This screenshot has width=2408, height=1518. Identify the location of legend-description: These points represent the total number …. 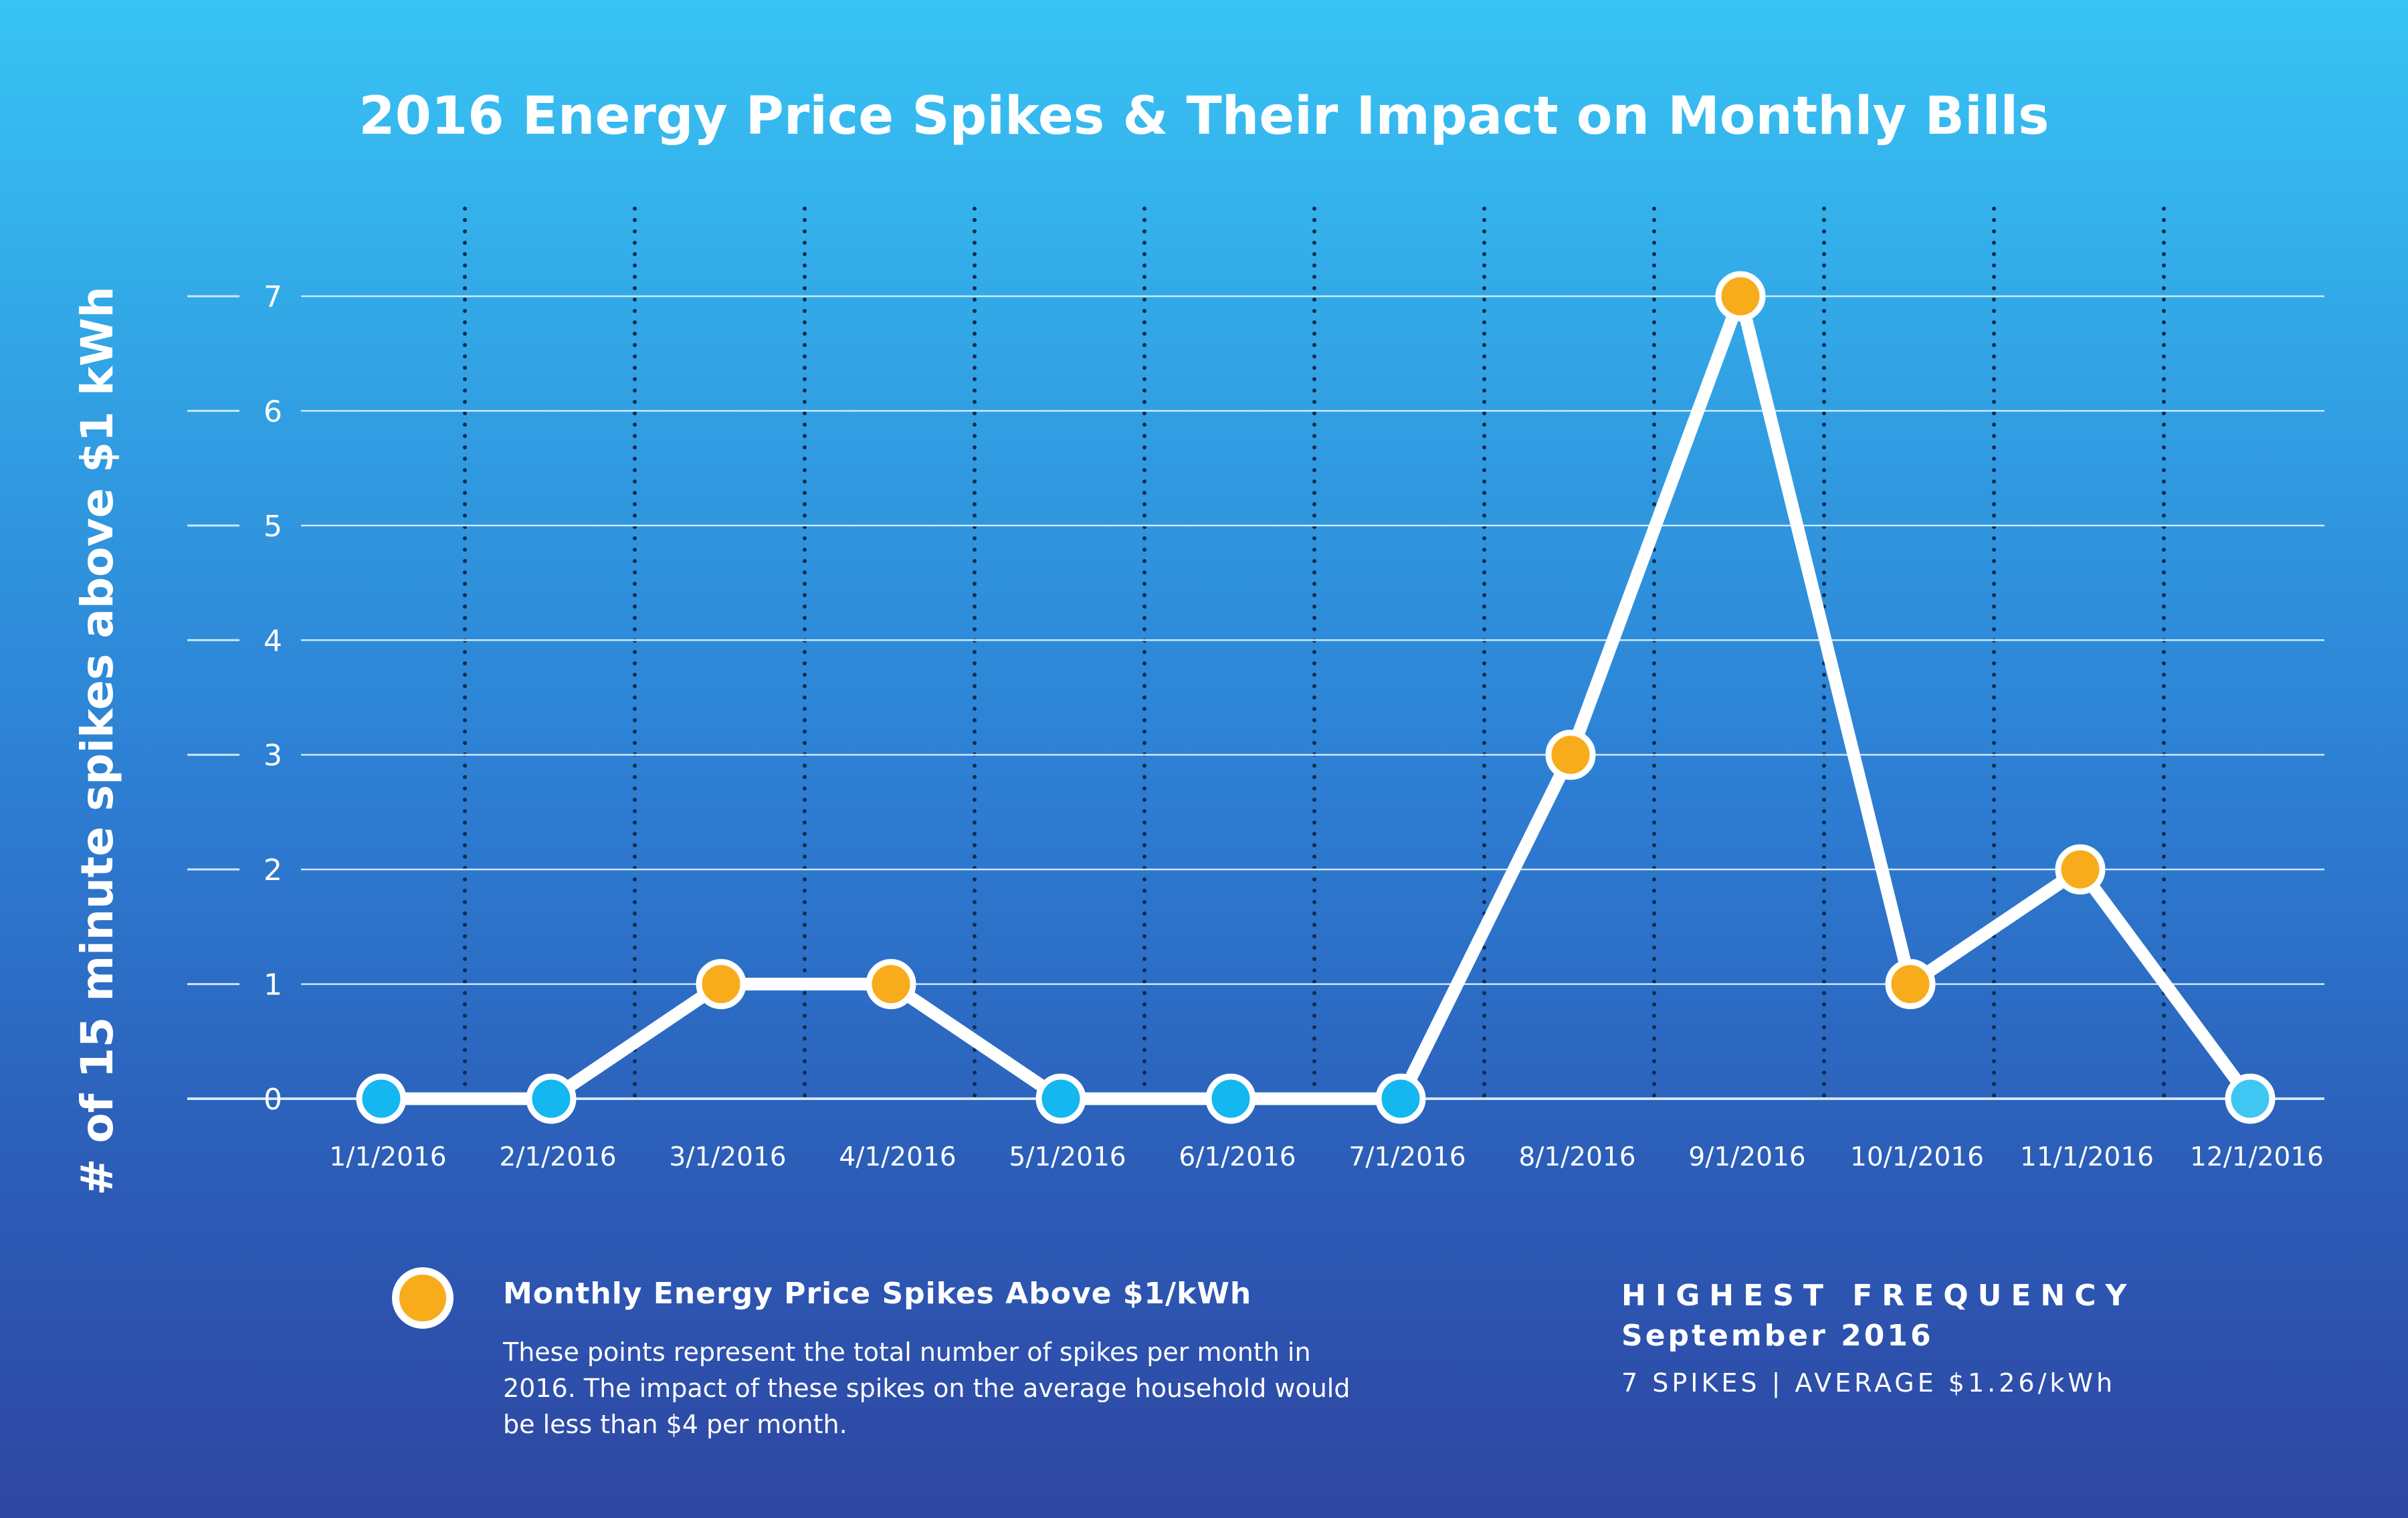
(926, 1388).